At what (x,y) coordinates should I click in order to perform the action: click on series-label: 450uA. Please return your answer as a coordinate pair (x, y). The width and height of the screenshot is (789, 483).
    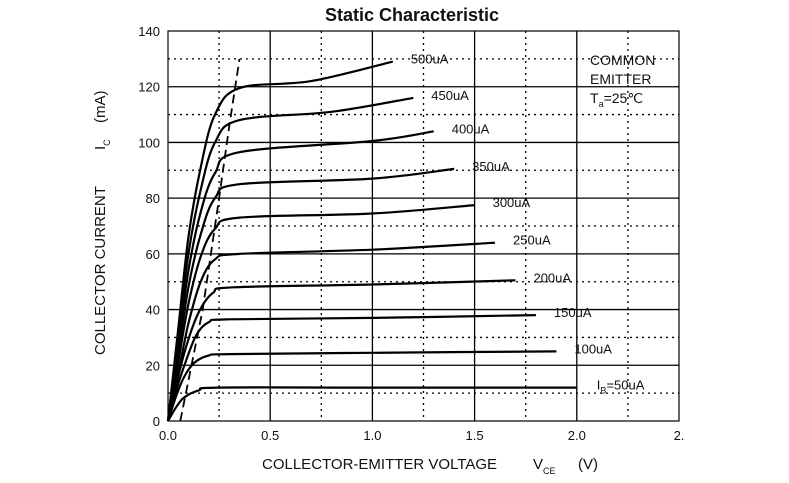
    Looking at the image, I should click on (450, 95).